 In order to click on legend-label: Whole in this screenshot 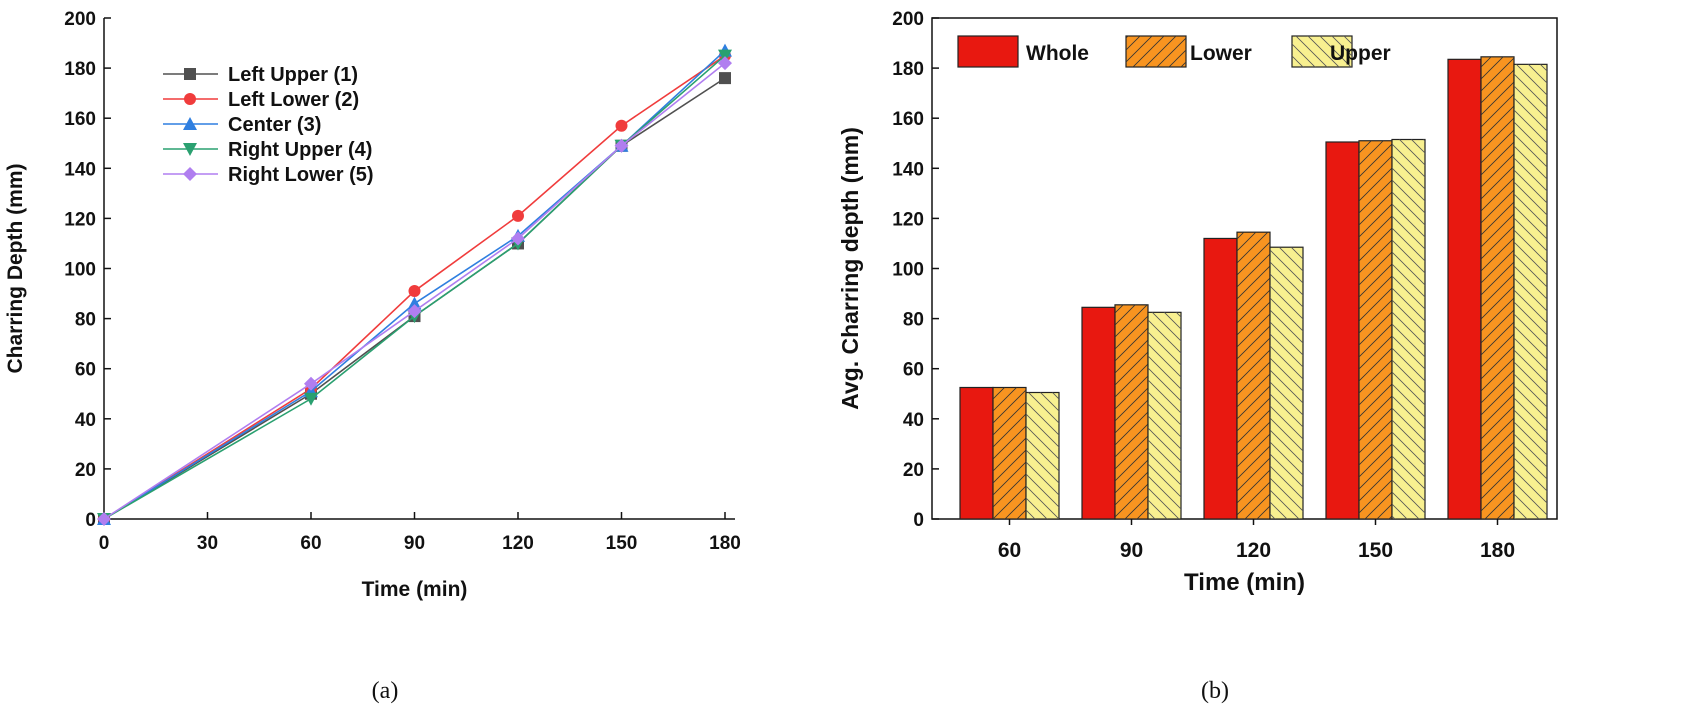, I will do `click(1057, 53)`.